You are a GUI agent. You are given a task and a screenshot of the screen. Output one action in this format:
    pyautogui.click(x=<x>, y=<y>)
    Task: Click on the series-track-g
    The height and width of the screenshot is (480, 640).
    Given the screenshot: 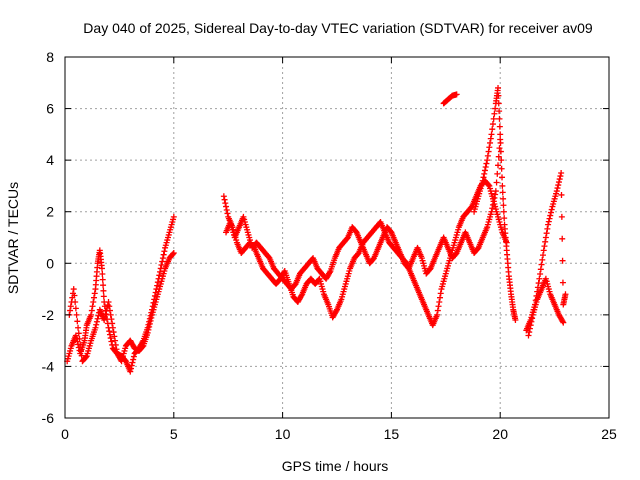 What is the action you would take?
    pyautogui.click(x=546, y=252)
    